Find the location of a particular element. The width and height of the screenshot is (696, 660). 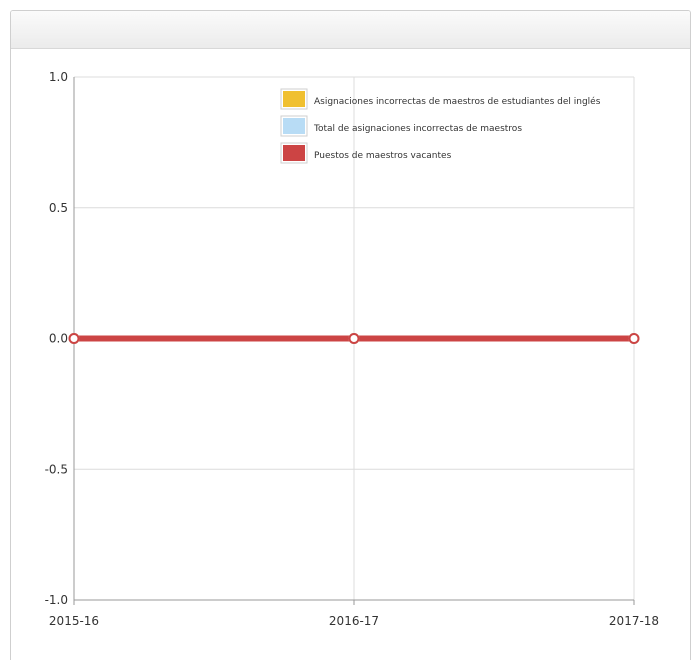

panel-header is located at coordinates (350, 30).